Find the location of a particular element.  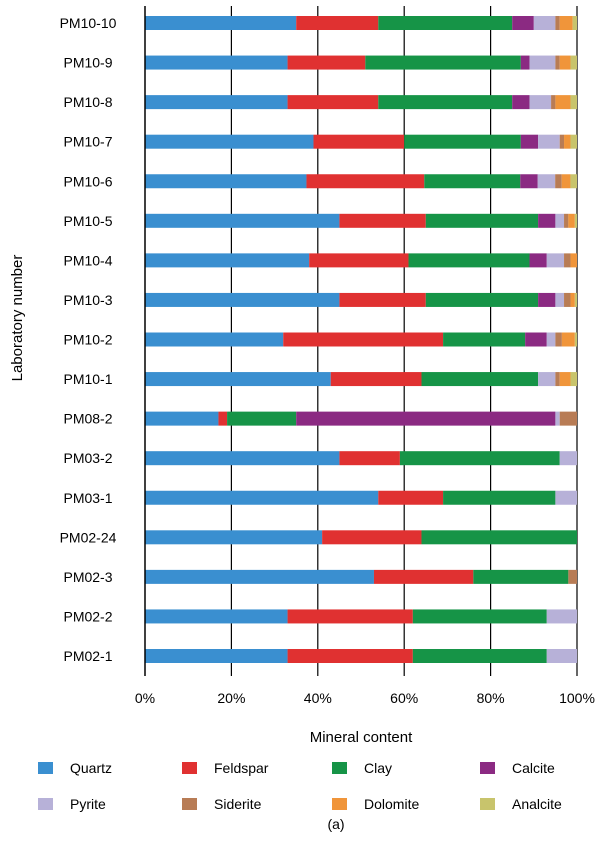

x-axis-title: Mineral content is located at coordinates (361, 737).